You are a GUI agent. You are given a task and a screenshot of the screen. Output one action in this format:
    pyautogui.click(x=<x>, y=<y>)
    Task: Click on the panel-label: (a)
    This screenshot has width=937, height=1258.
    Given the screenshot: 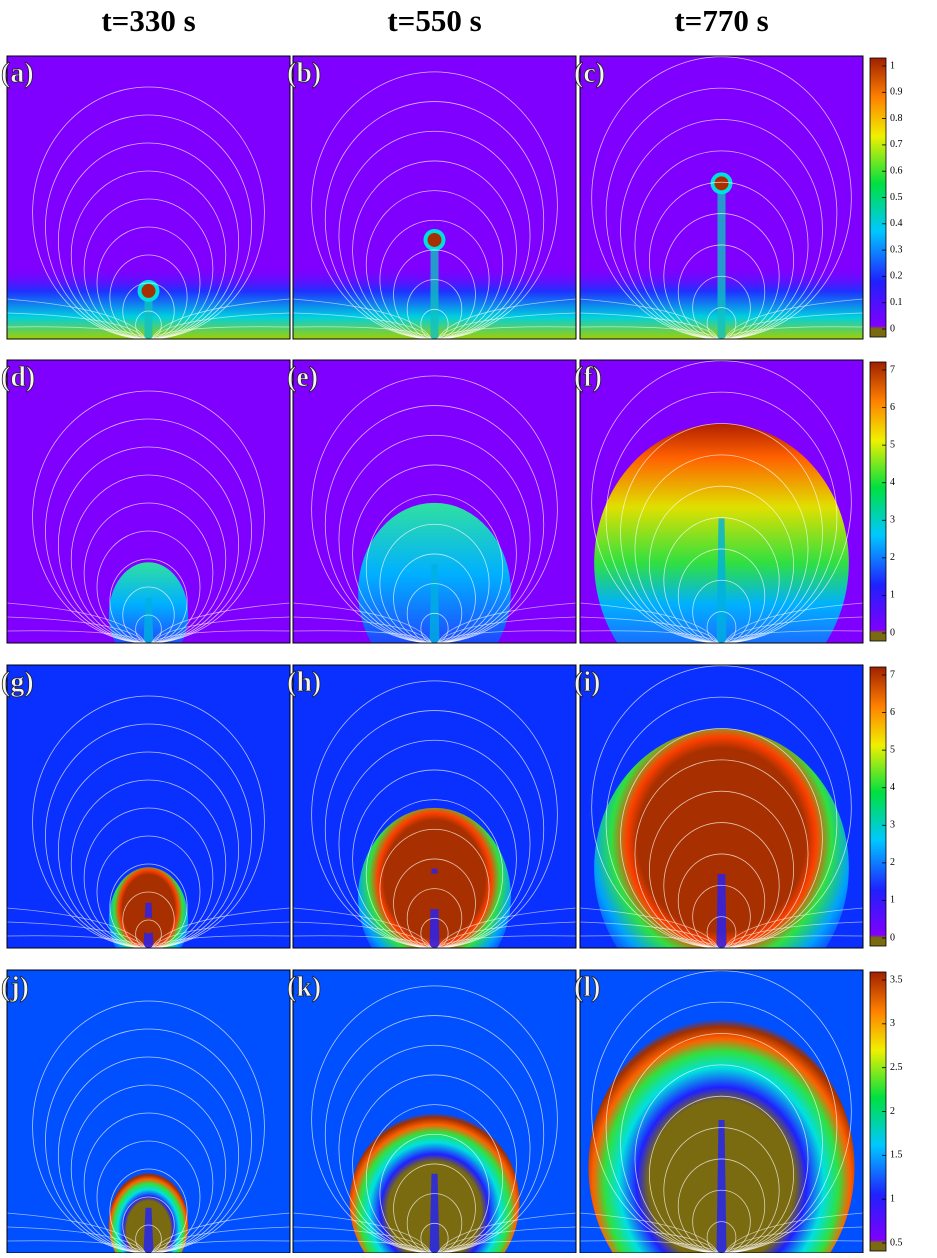 What is the action you would take?
    pyautogui.click(x=17, y=73)
    